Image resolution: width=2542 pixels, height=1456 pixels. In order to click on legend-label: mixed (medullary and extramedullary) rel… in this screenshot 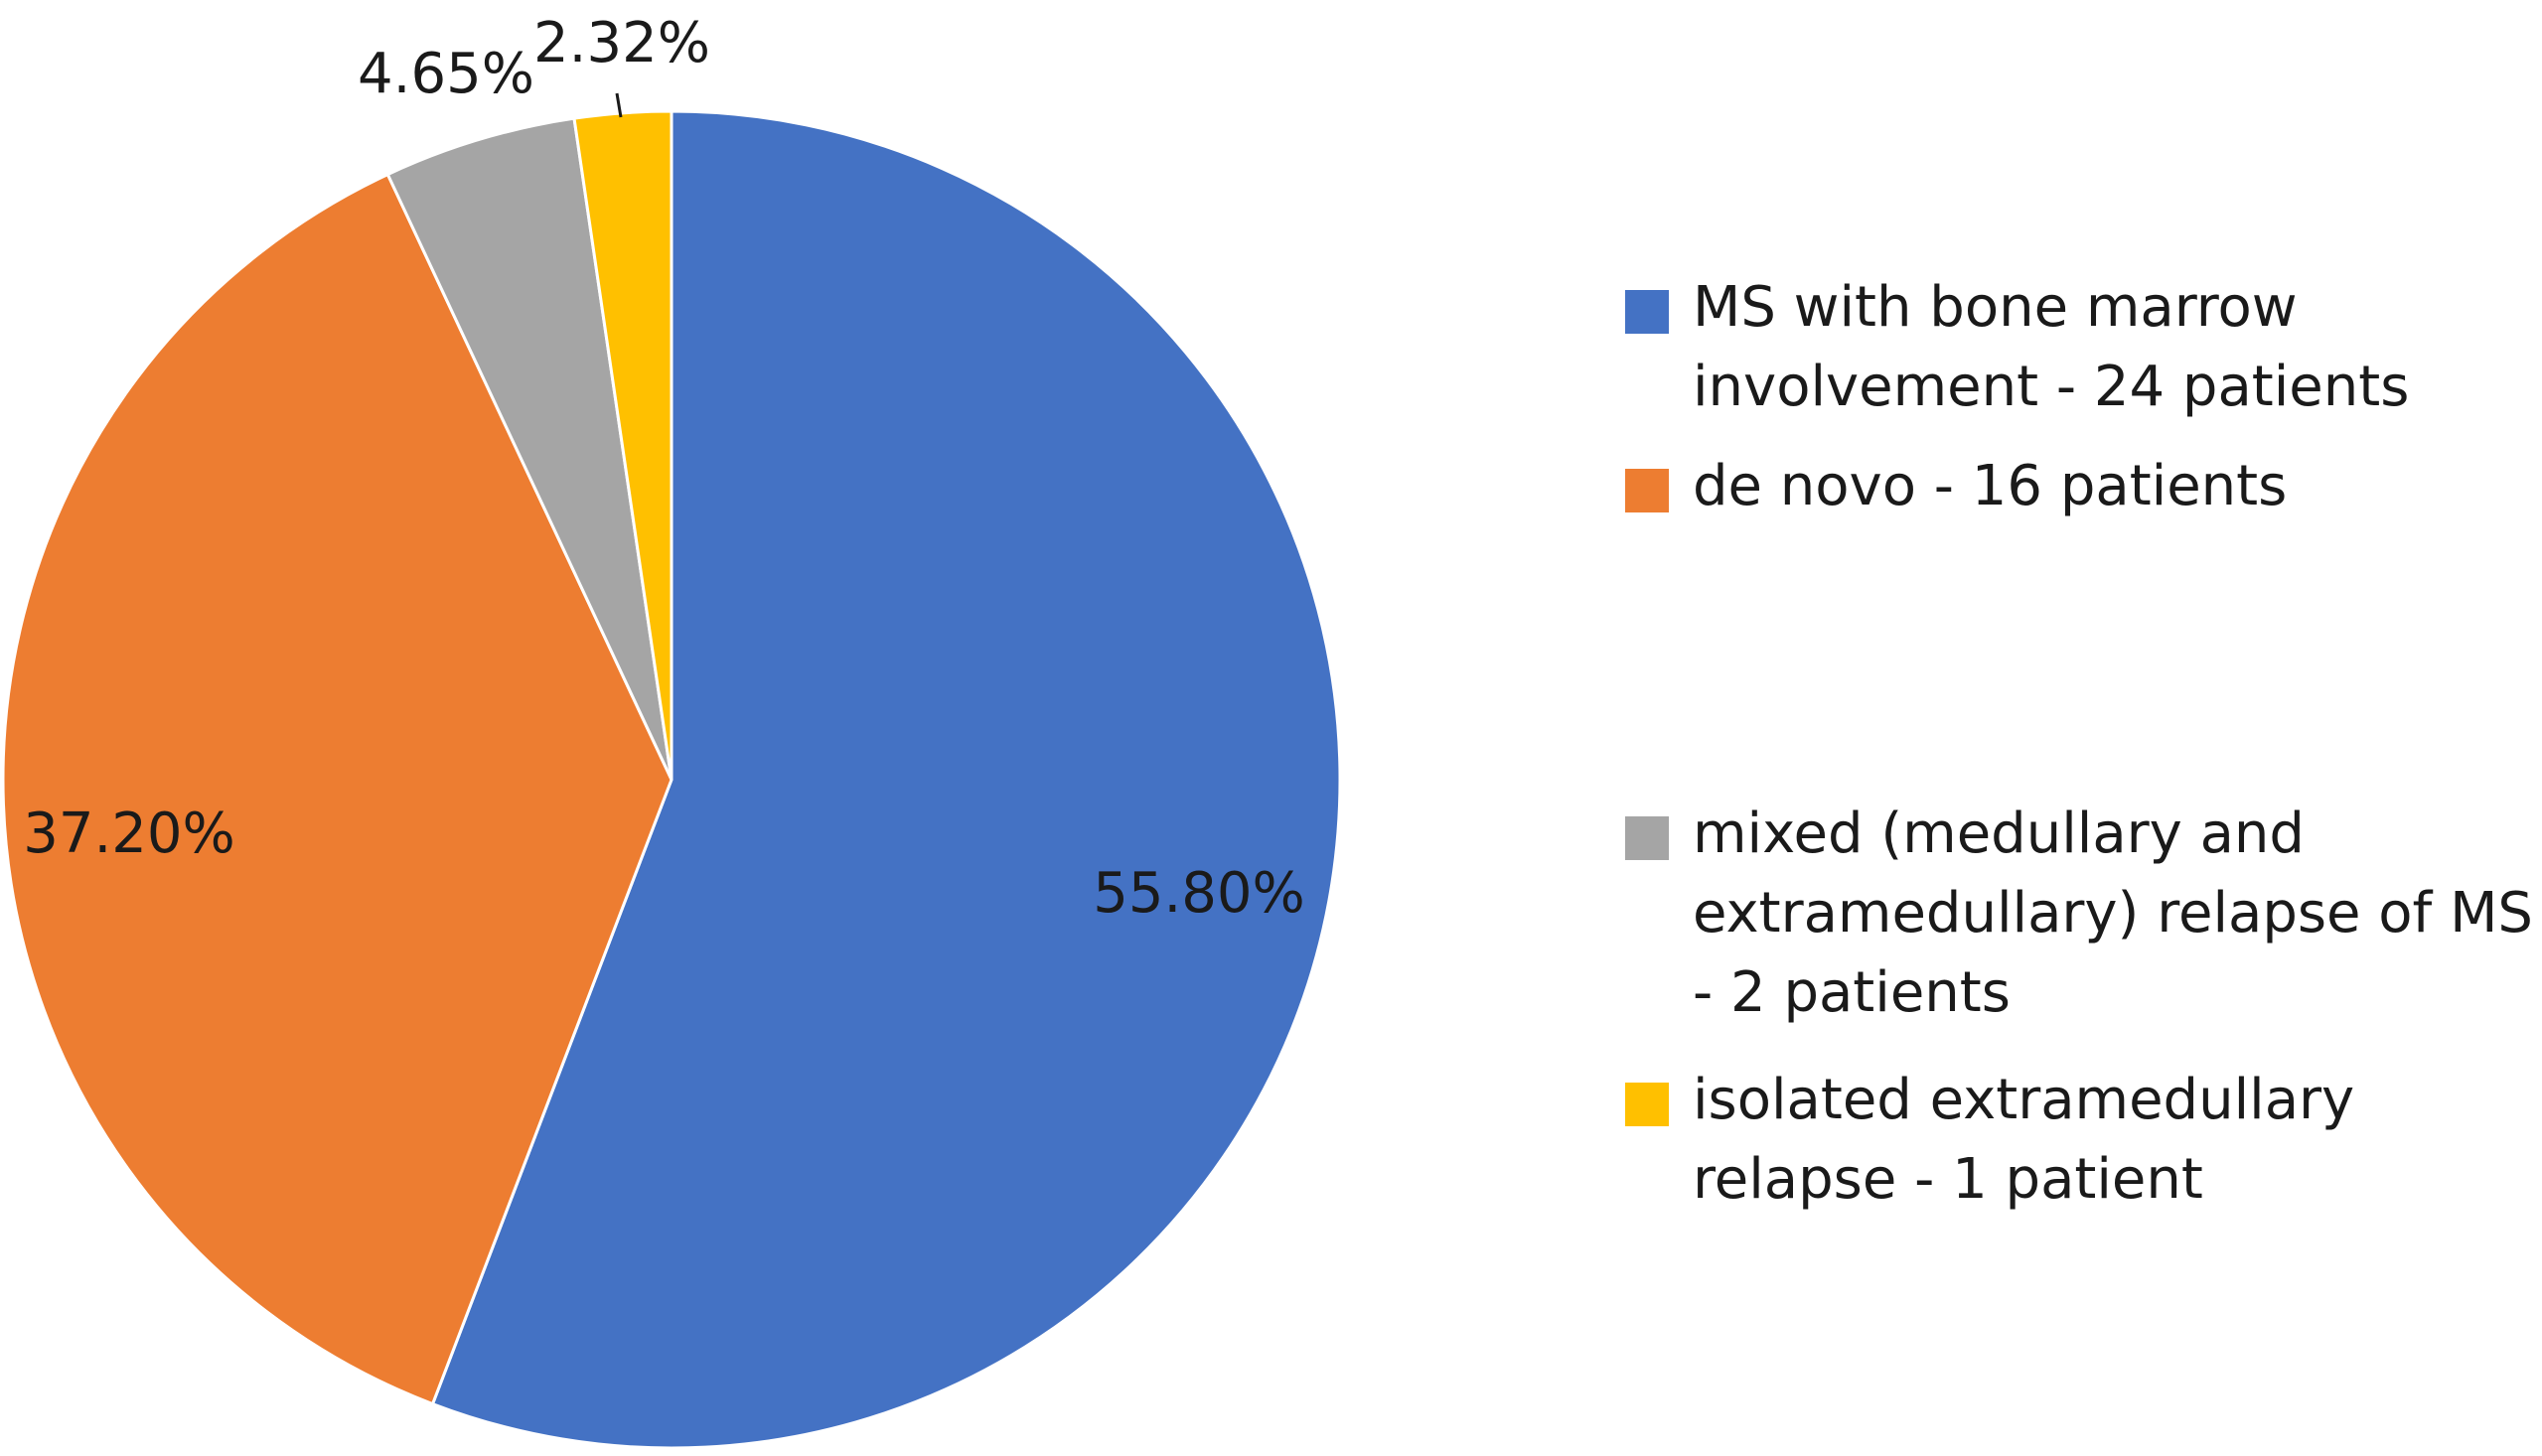, I will do `click(2113, 913)`.